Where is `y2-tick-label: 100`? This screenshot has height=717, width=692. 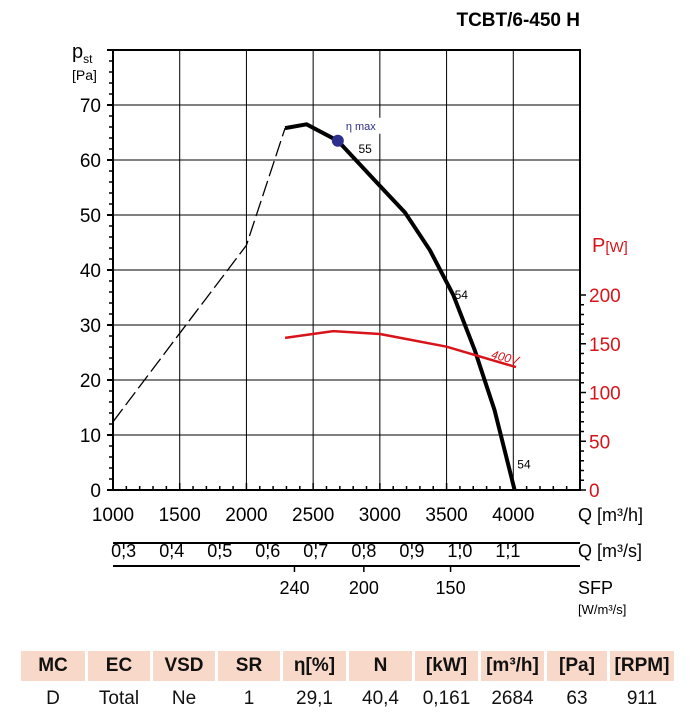 y2-tick-label: 100 is located at coordinates (605, 394).